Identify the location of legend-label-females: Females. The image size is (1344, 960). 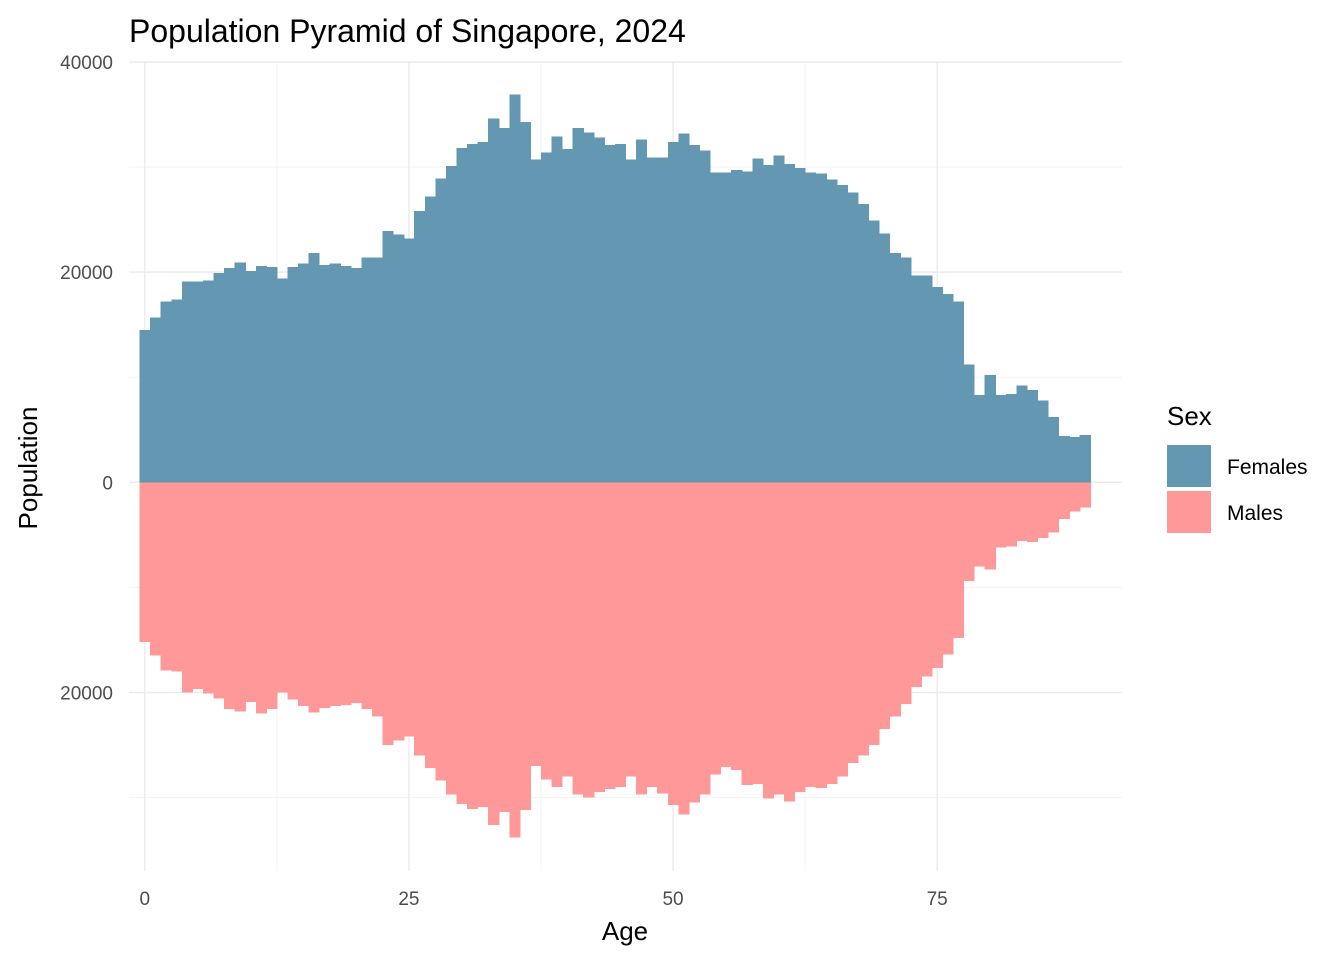
(1267, 467).